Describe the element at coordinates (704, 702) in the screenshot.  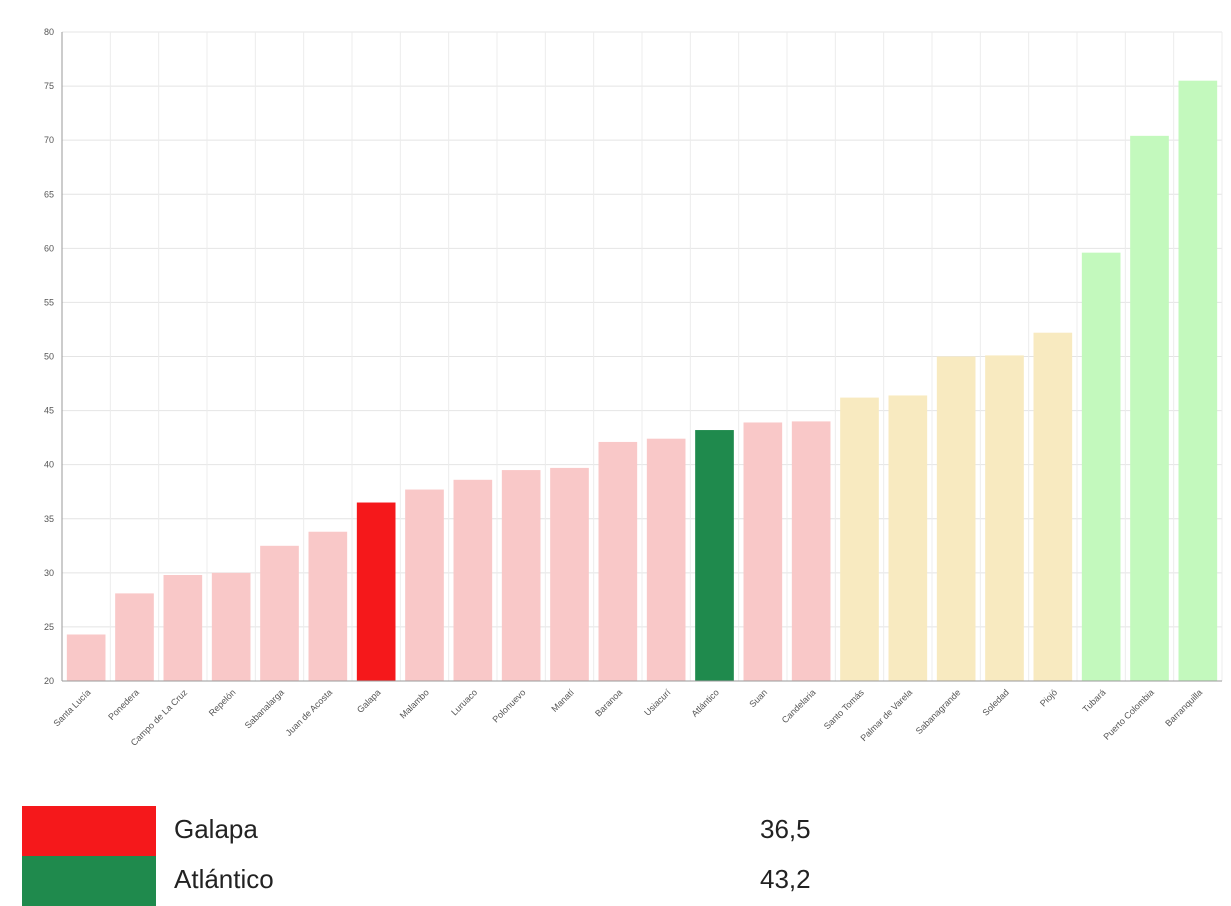
I see `x-tick-label: Atlántico` at that location.